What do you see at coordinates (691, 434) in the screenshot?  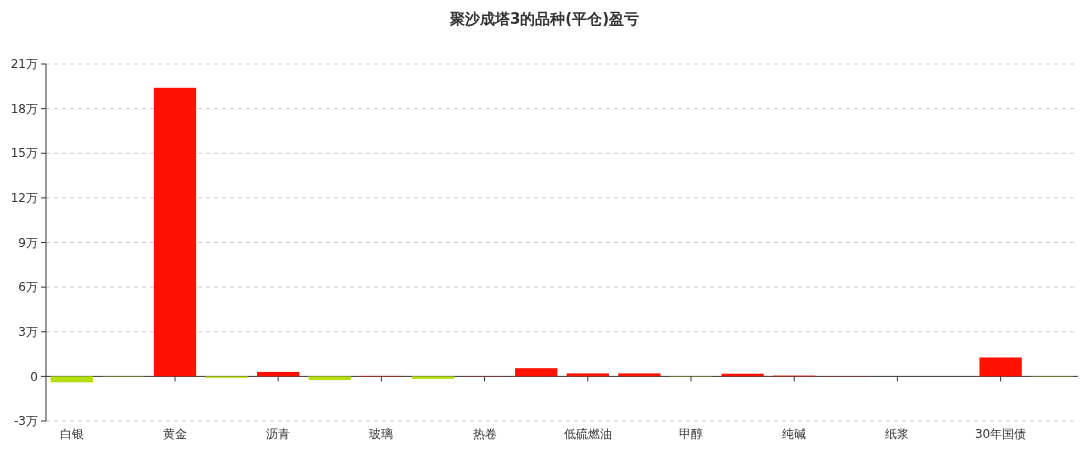 I see `x-tick-label: 甲醇` at bounding box center [691, 434].